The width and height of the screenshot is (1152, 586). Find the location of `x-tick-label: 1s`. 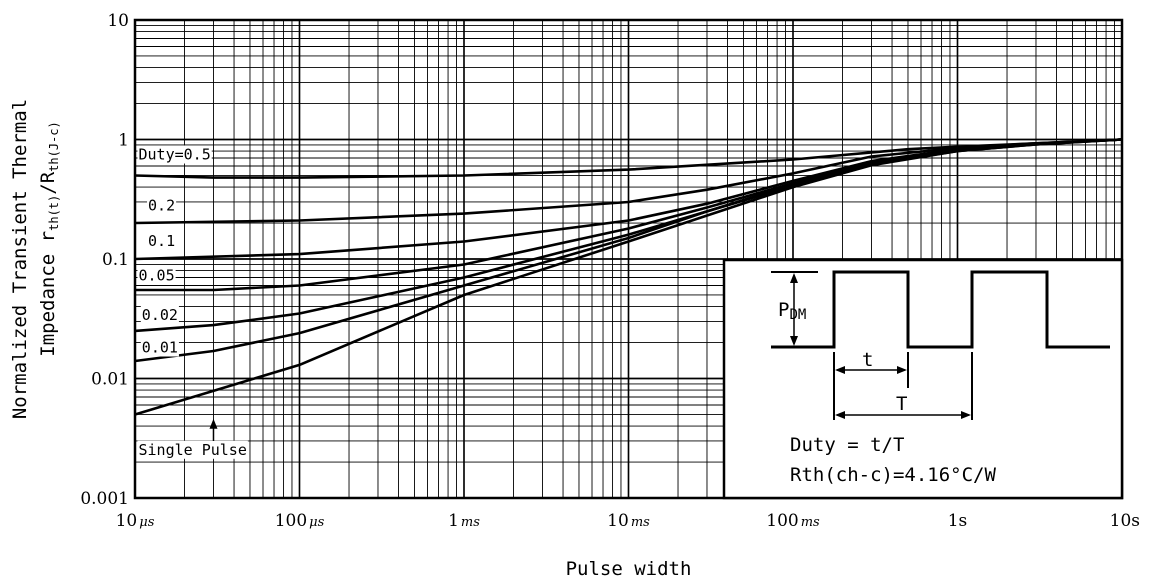

x-tick-label: 1s is located at coordinates (958, 521).